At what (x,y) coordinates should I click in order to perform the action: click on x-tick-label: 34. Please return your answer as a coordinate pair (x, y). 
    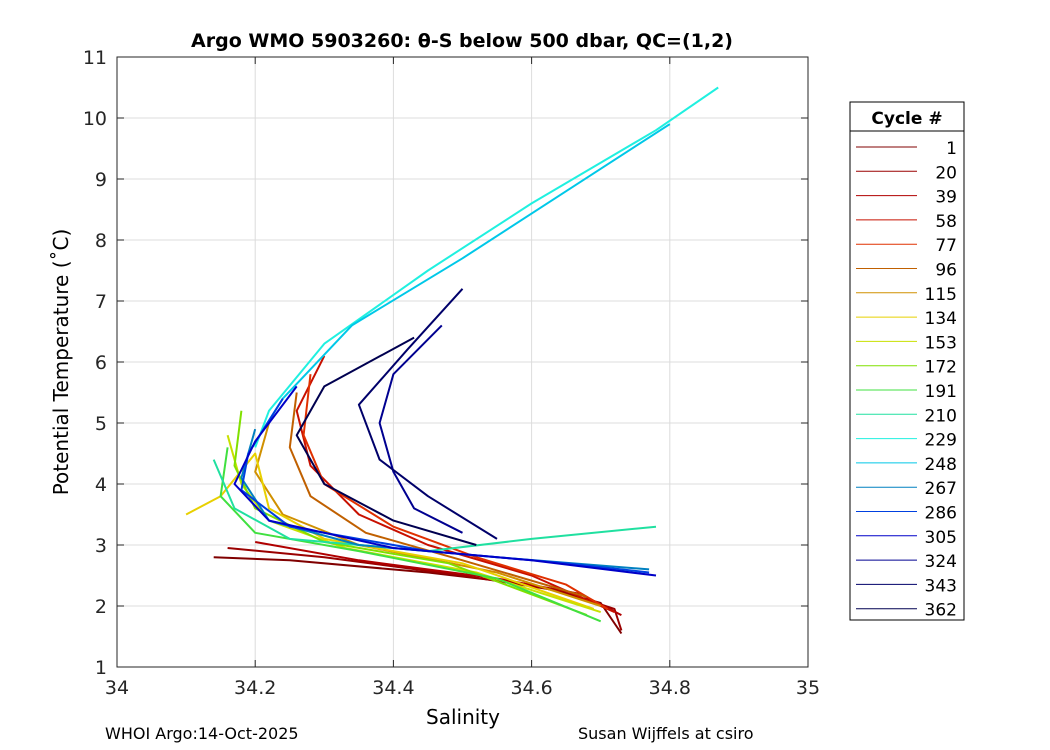
    Looking at the image, I should click on (117, 688).